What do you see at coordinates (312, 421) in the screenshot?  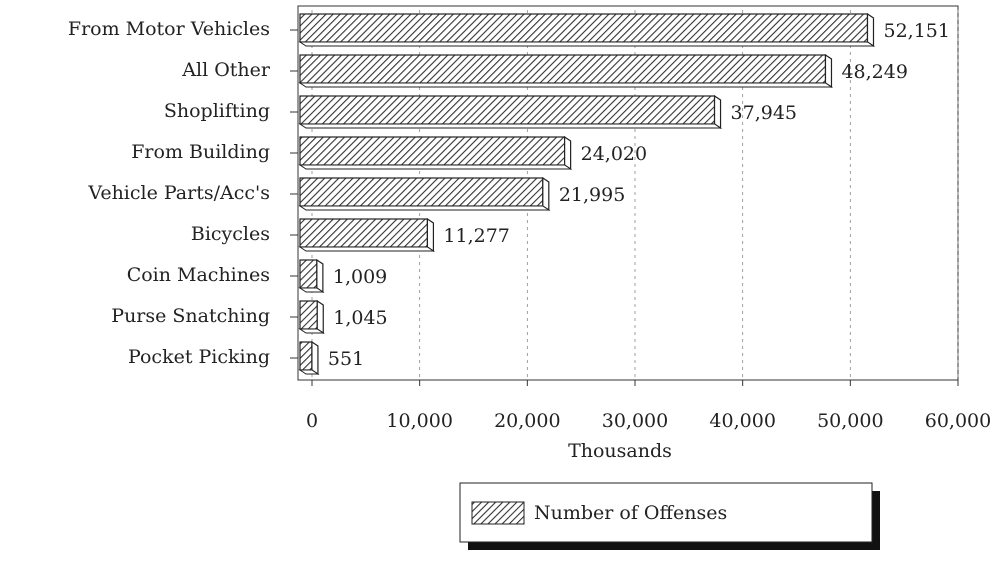 I see `x-tick-label: 0` at bounding box center [312, 421].